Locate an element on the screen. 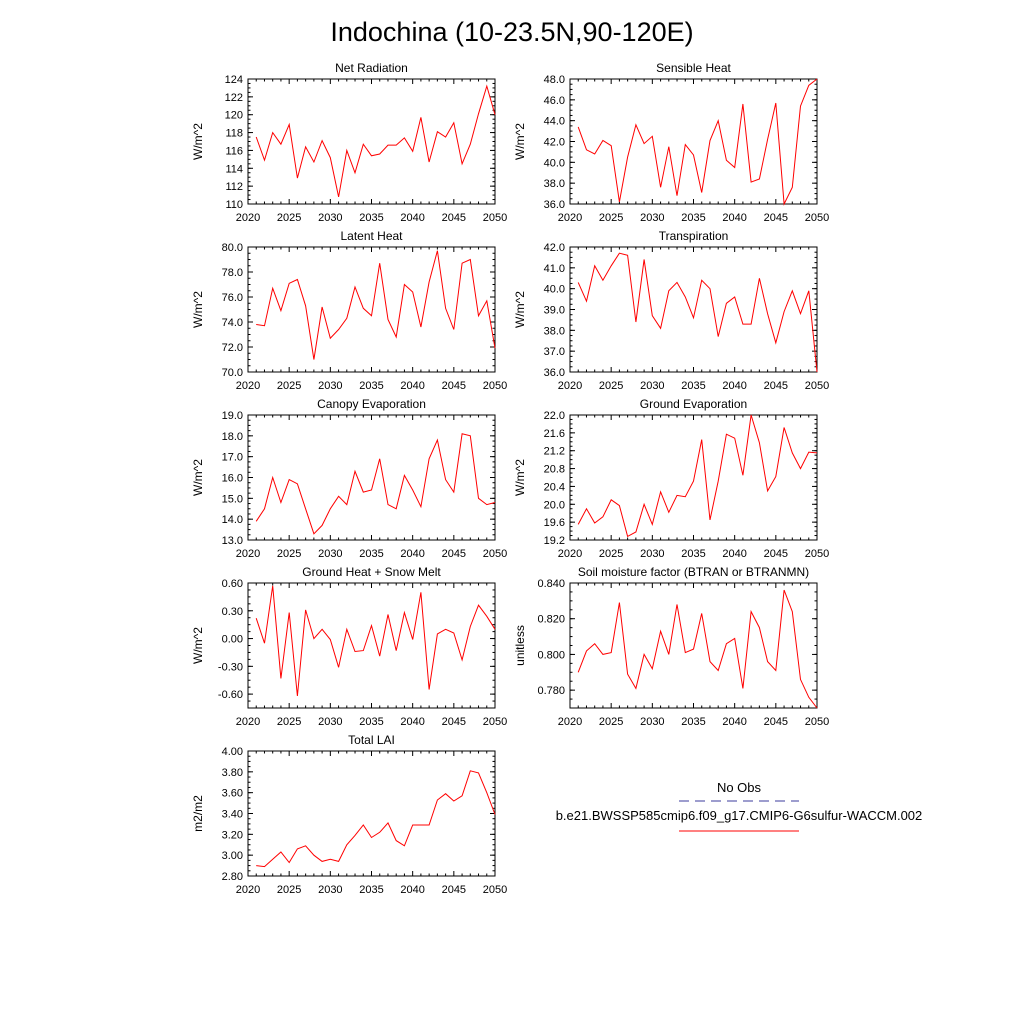 This screenshot has height=1024, width=1024. y-tick-label: 0.60 is located at coordinates (232, 584).